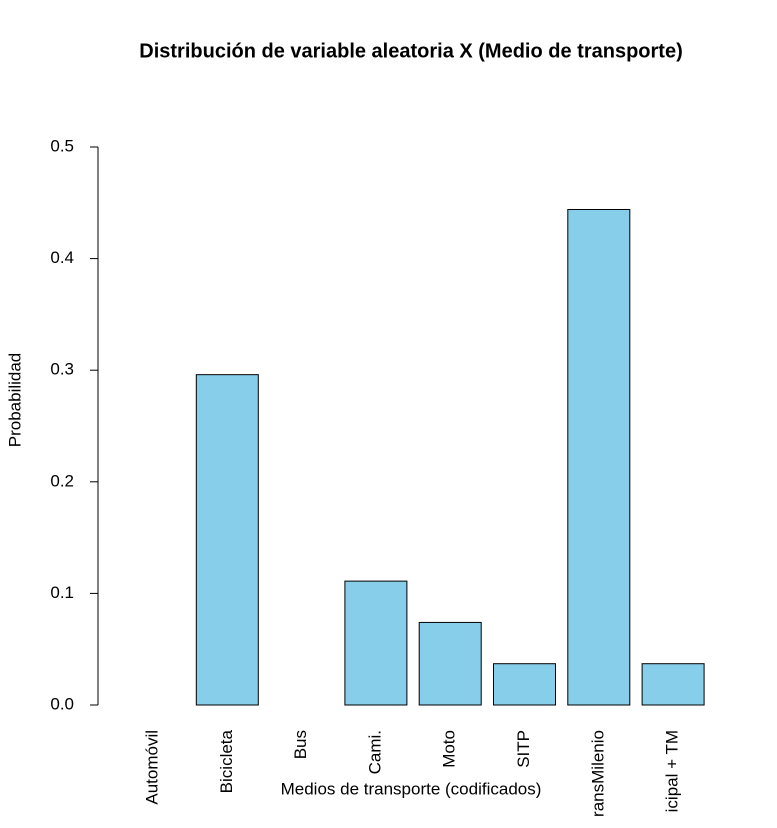 The height and width of the screenshot is (828, 777). I want to click on y-tick-label: 0.4, so click(62, 257).